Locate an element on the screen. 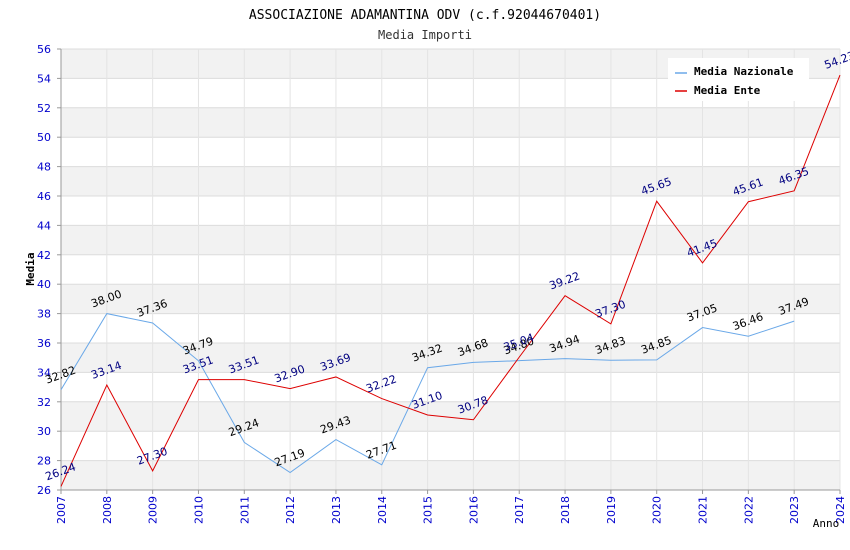 The height and width of the screenshot is (550, 850). y-tick-label: 34 is located at coordinates (44, 372).